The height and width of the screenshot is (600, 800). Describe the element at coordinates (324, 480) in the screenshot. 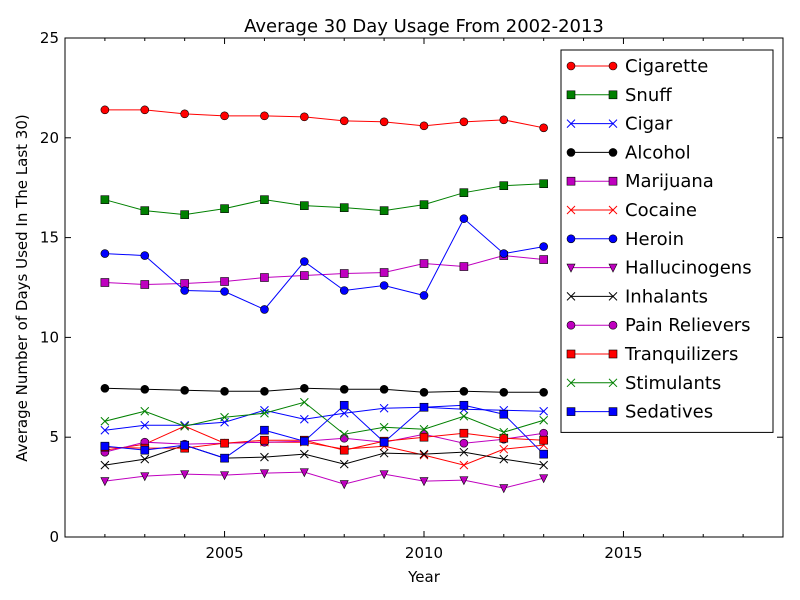

I see `series-line-hallucinogens` at that location.